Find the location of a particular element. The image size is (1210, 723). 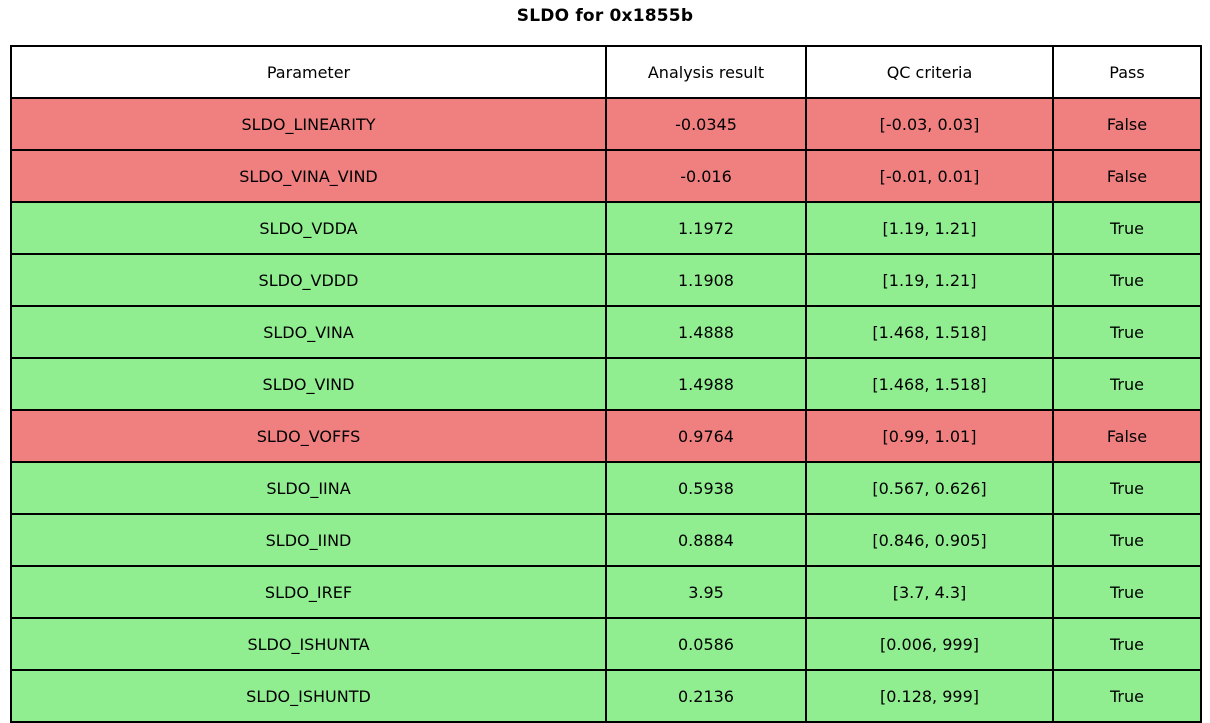

table-row: SLDO_VOFFS 0.9764 [0.99, 1.01] False is located at coordinates (606, 436).